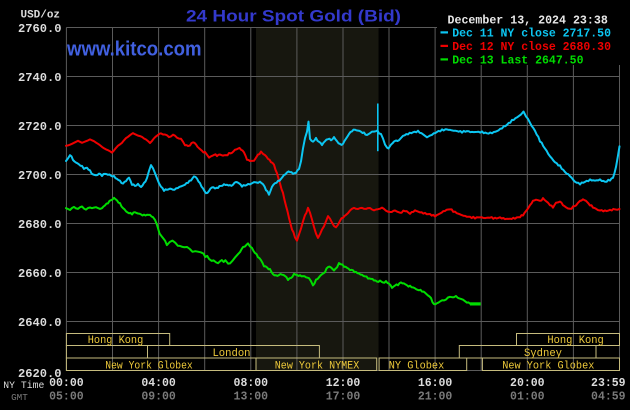 The height and width of the screenshot is (410, 630). I want to click on svg-text: 01:00, so click(527, 397).